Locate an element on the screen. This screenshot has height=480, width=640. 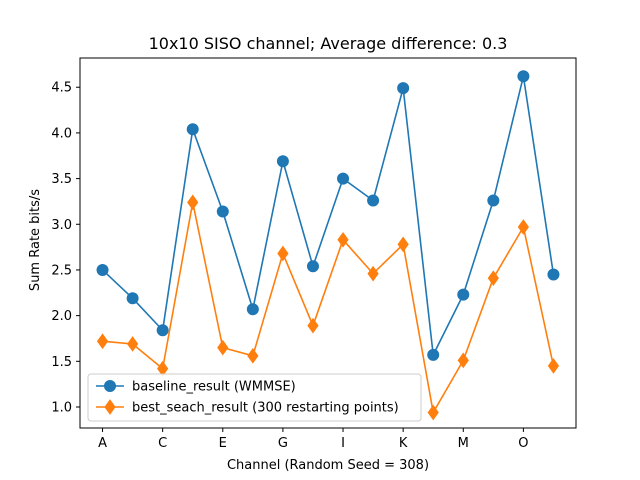
x-tick-label: E is located at coordinates (223, 443).